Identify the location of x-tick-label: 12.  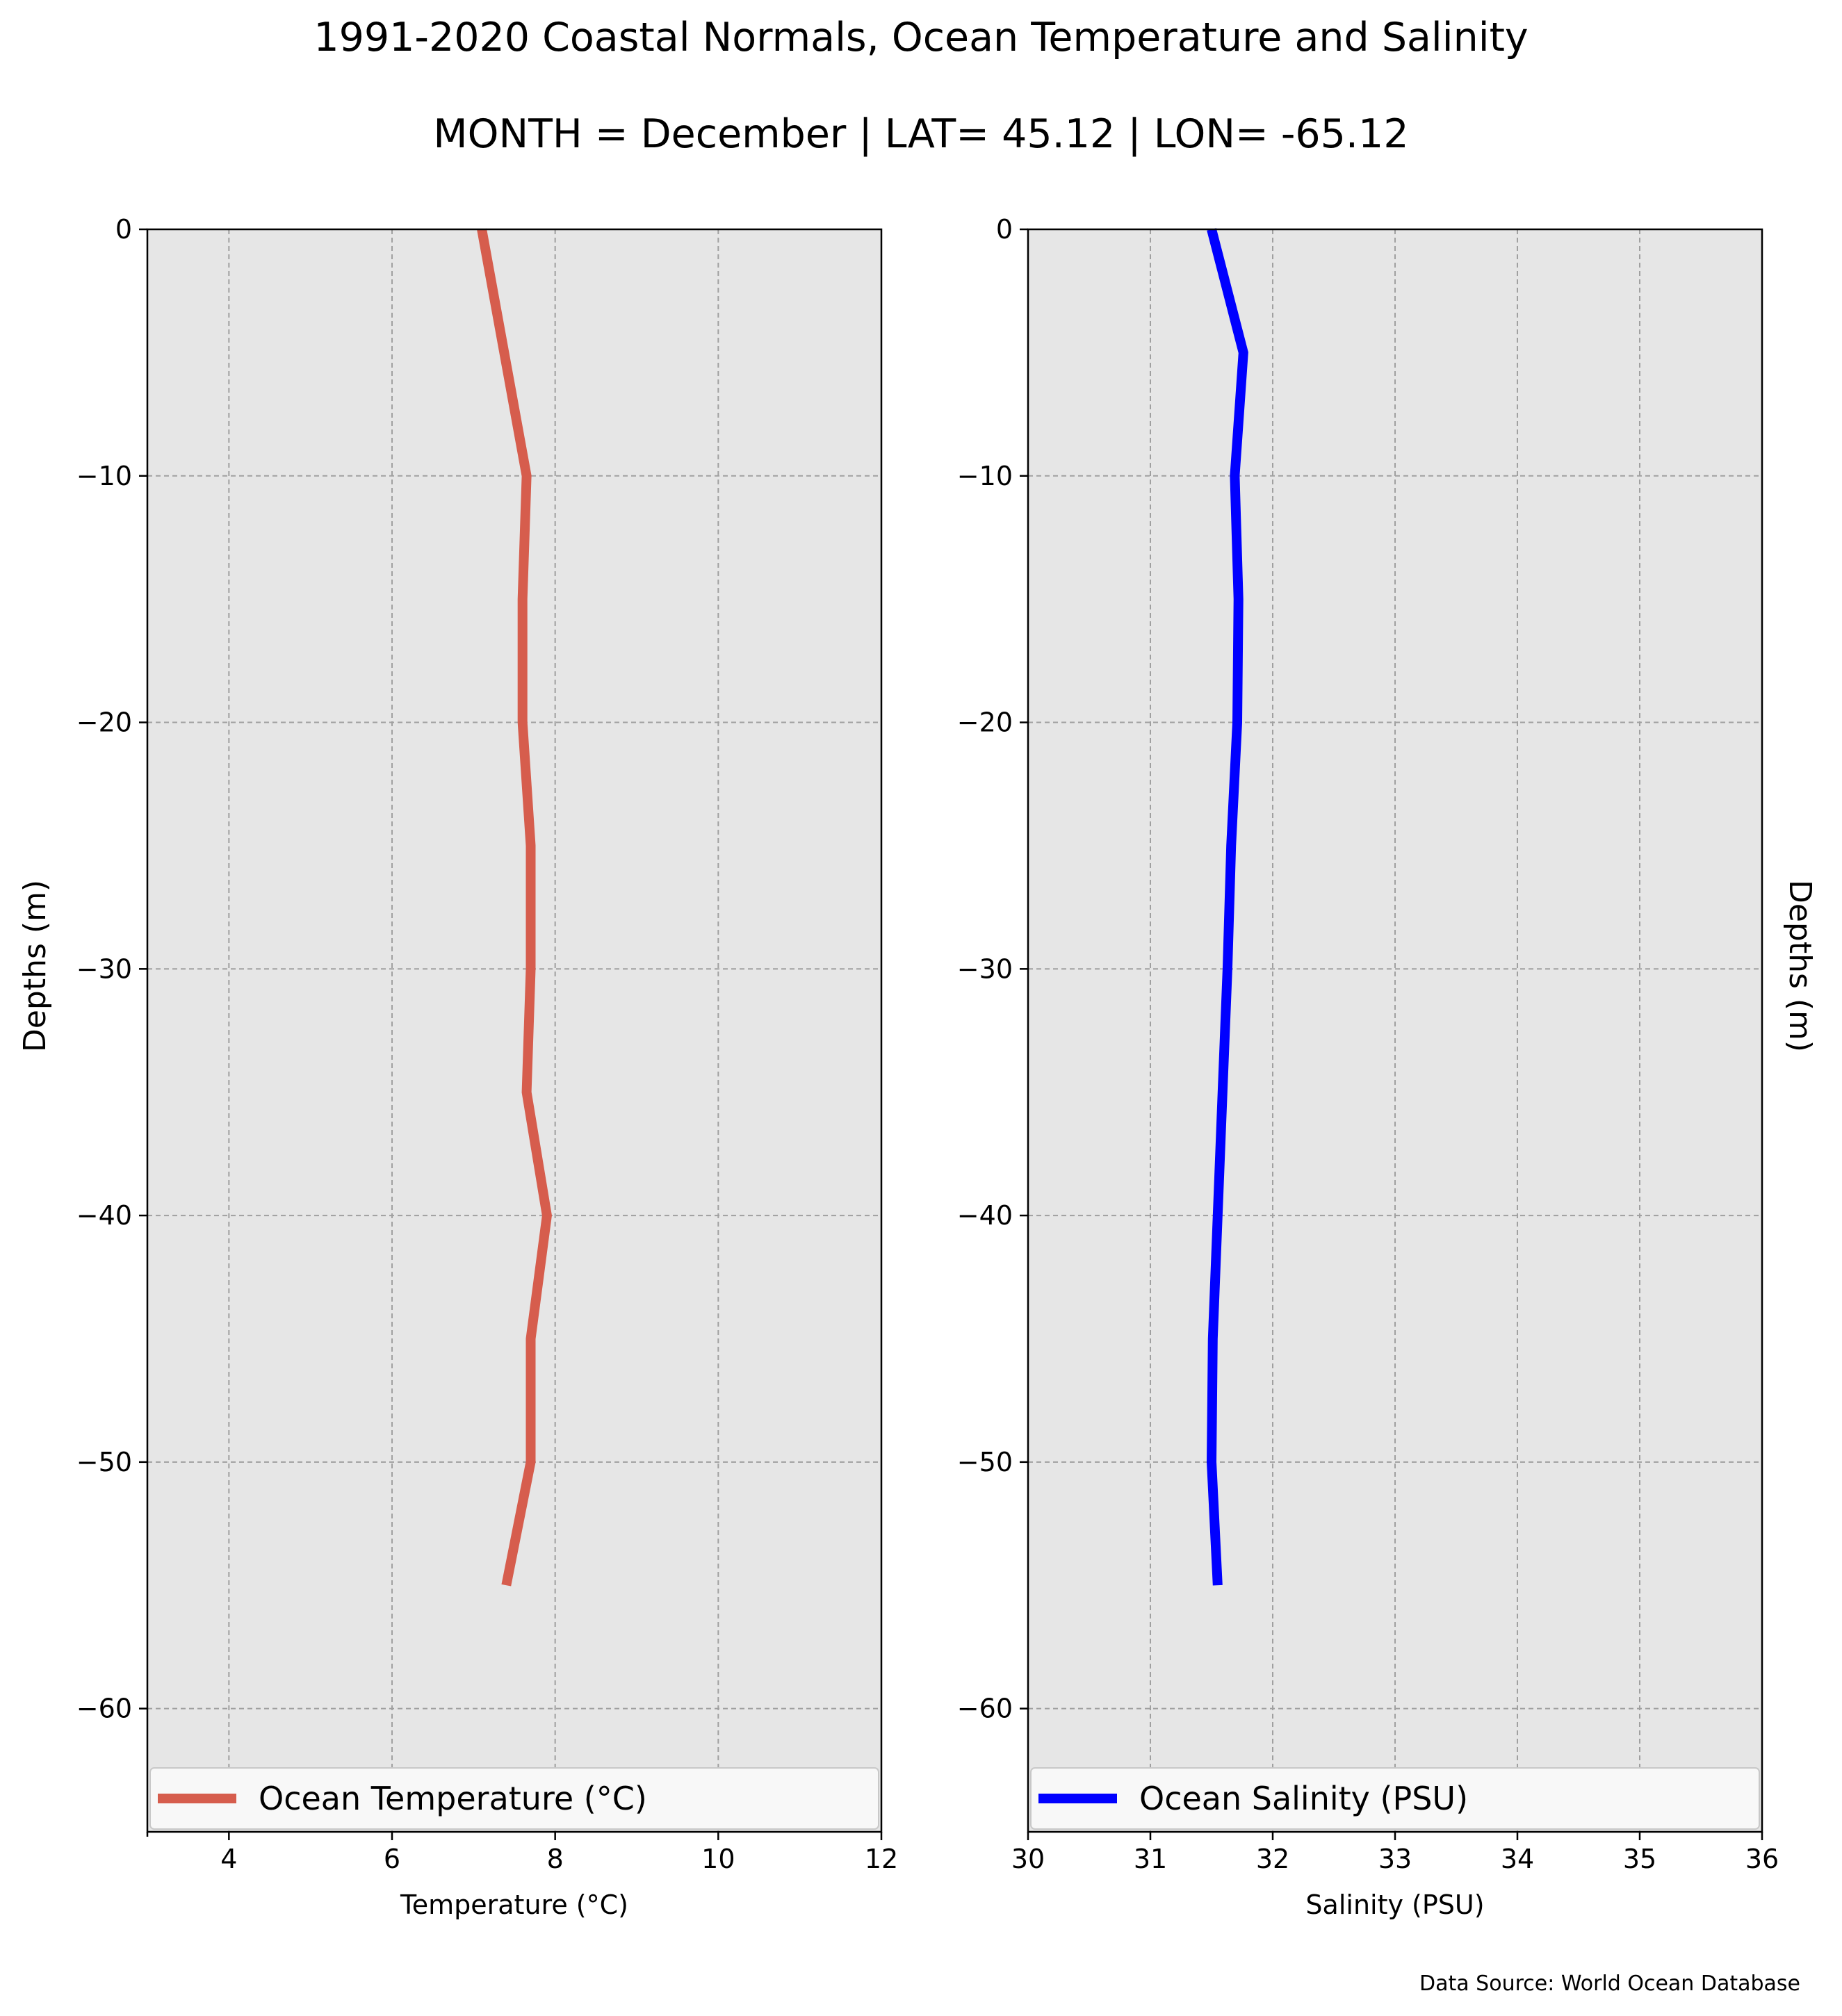
(882, 1859).